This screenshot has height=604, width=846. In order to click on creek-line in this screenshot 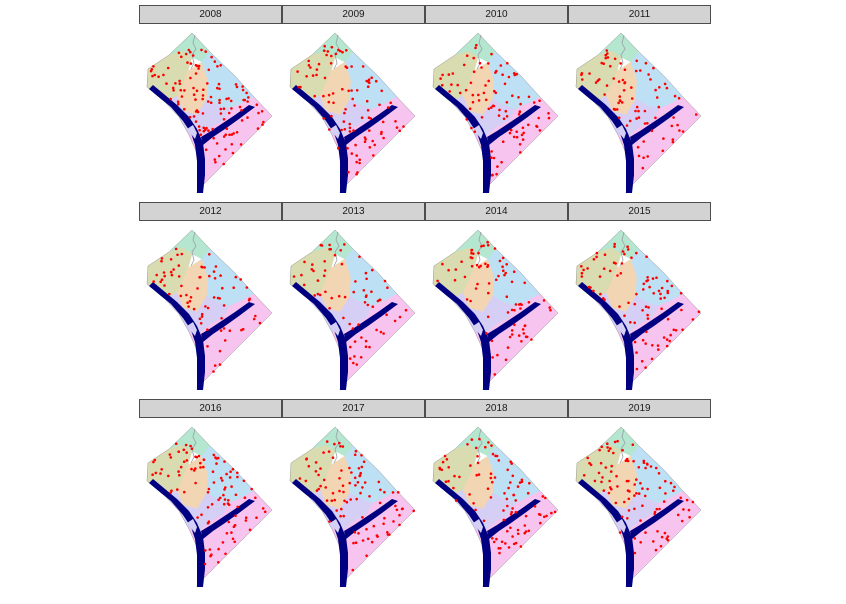, I will do `click(479, 446)`.